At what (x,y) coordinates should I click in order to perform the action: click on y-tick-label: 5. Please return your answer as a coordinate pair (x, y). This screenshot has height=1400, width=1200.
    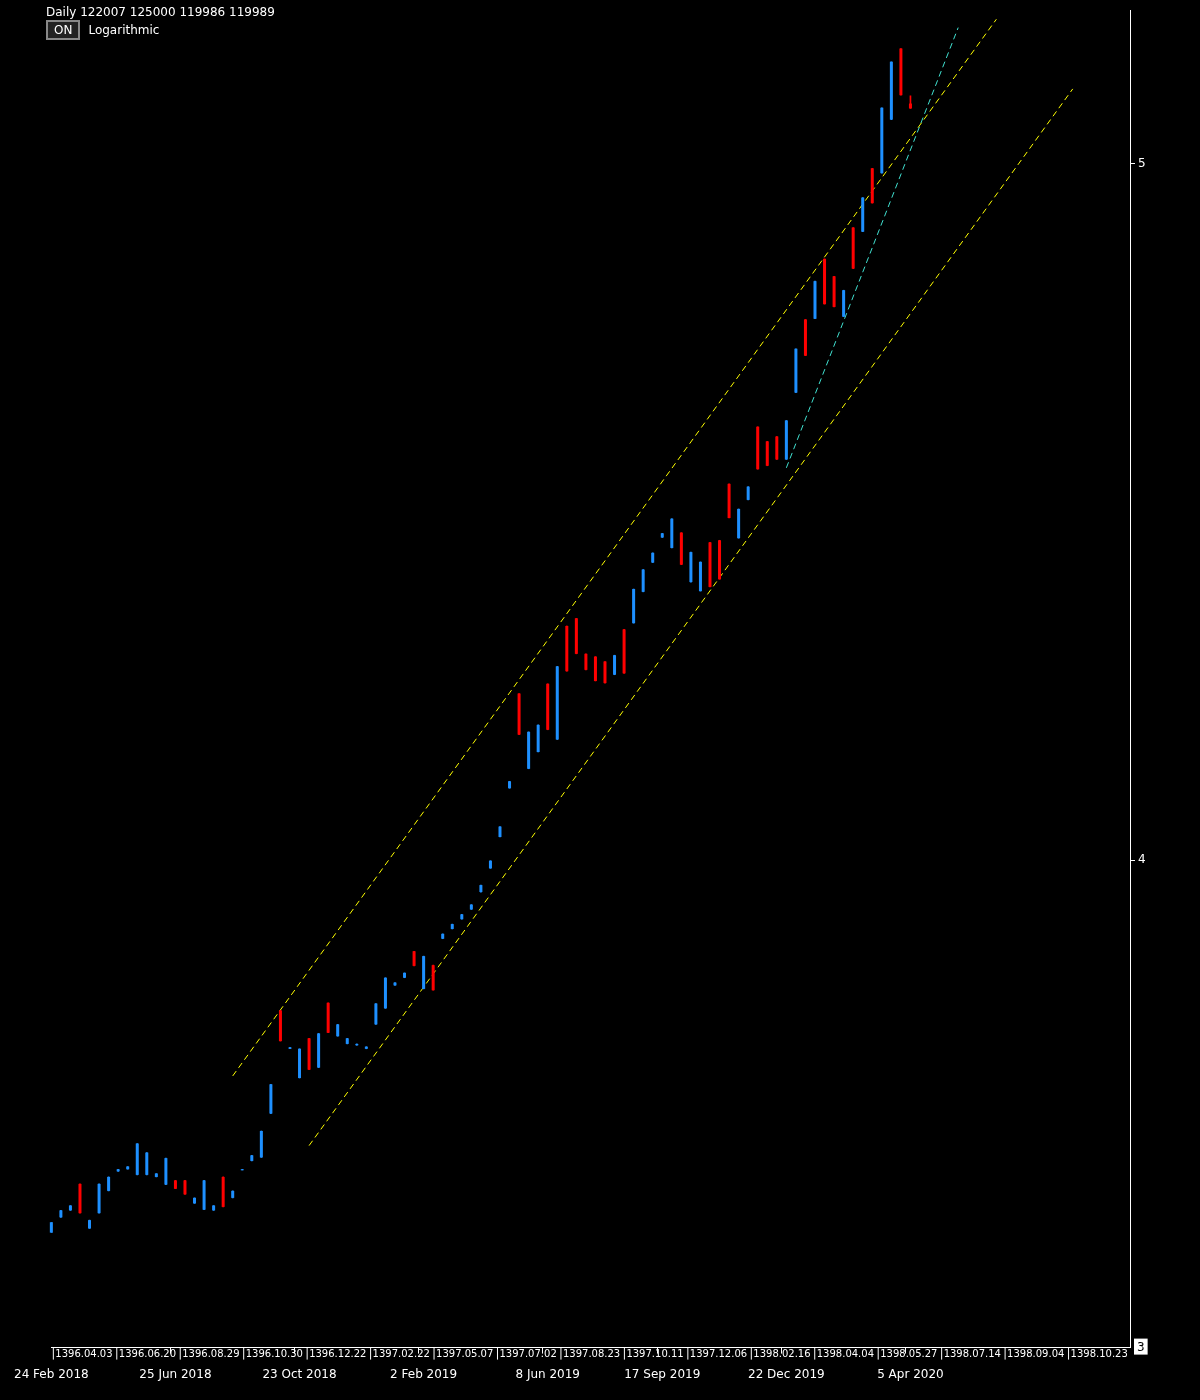
    Looking at the image, I should click on (1142, 162).